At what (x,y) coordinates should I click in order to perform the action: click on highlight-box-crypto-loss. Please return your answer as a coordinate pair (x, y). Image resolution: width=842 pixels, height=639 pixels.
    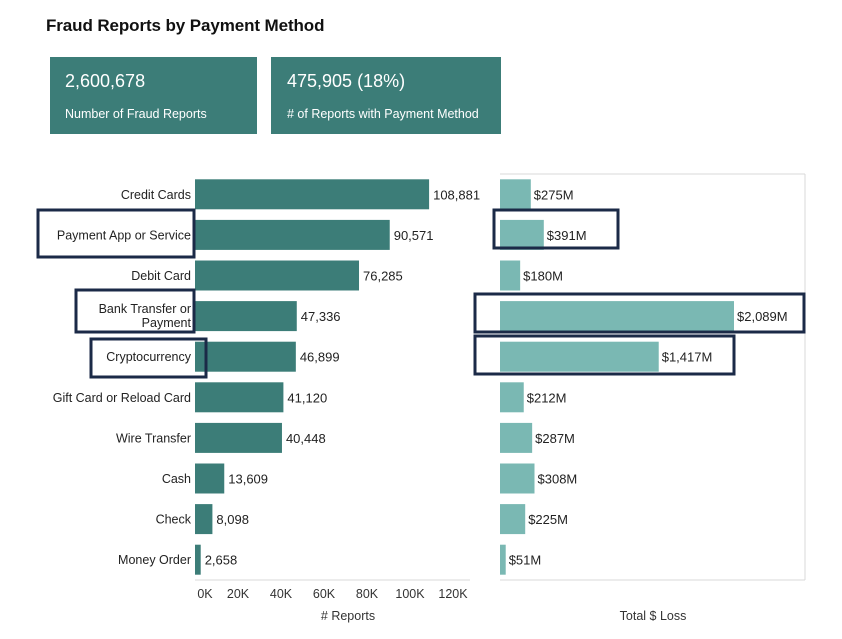
    Looking at the image, I should click on (604, 355).